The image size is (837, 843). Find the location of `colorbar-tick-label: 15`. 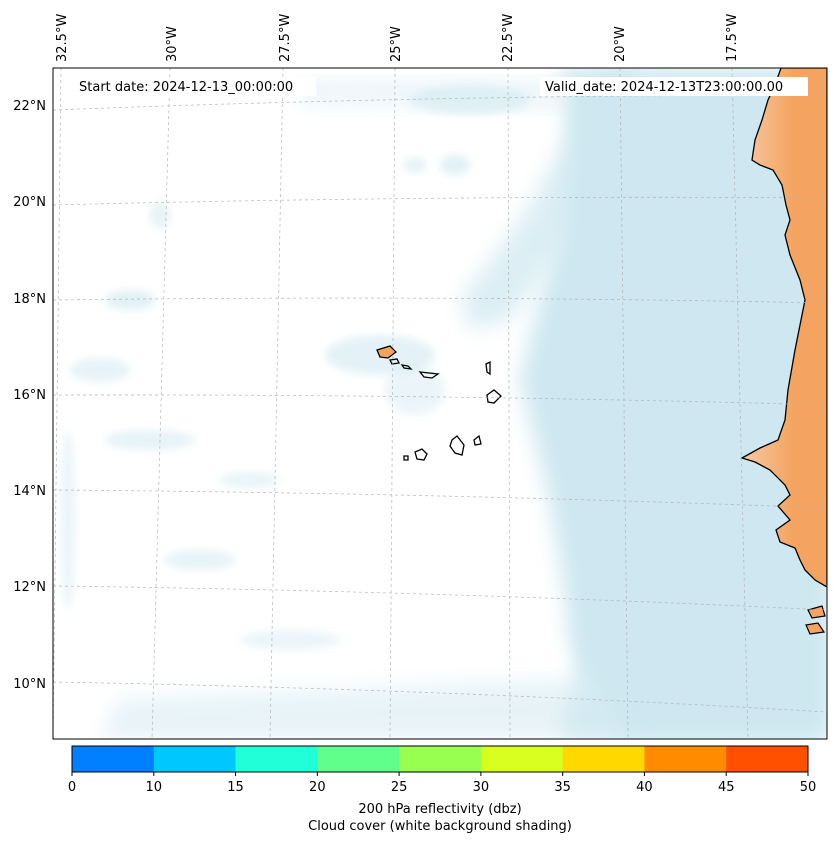

colorbar-tick-label: 15 is located at coordinates (235, 787).